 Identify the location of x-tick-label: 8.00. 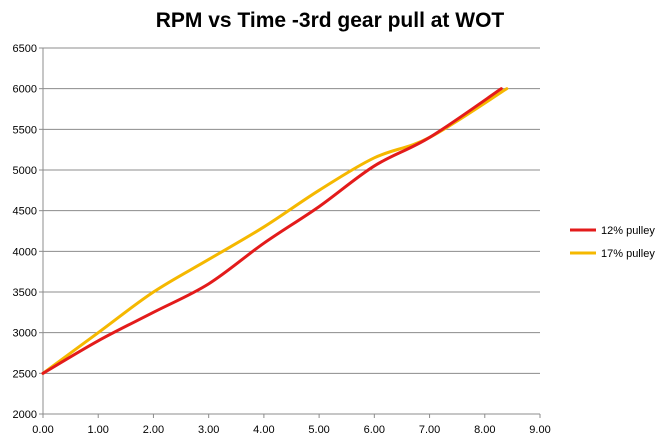
(484, 430).